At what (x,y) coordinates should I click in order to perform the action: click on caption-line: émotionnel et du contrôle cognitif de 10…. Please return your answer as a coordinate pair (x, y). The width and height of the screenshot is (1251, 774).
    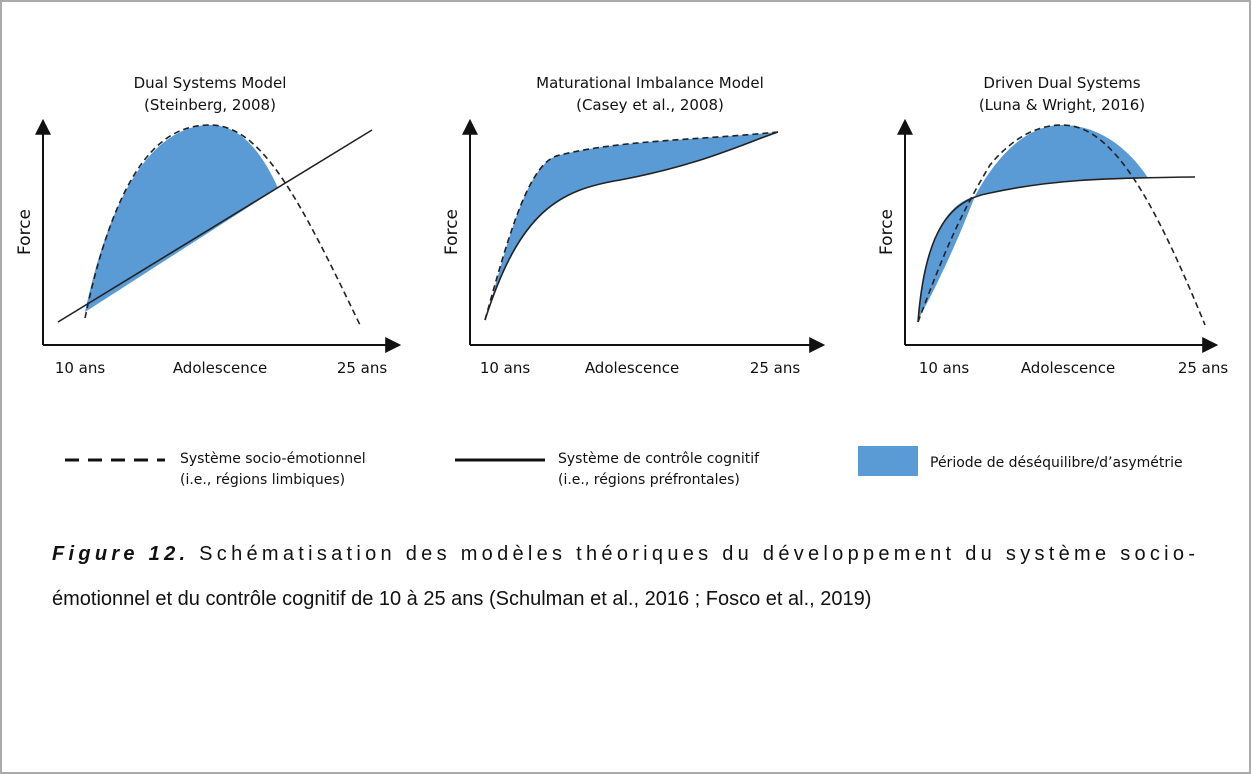
    Looking at the image, I should click on (461, 599).